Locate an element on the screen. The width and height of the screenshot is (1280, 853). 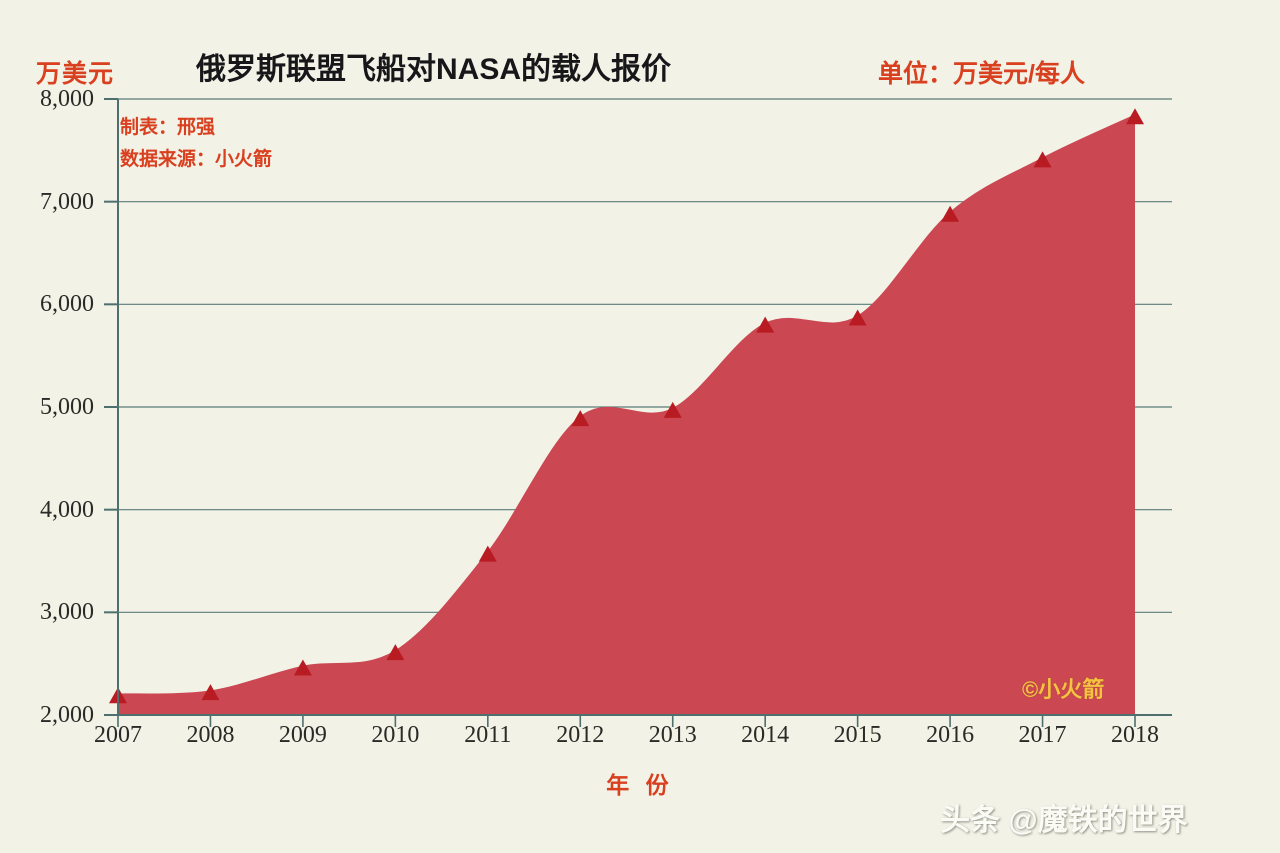
y-tick-label: 6,000 is located at coordinates (67, 304).